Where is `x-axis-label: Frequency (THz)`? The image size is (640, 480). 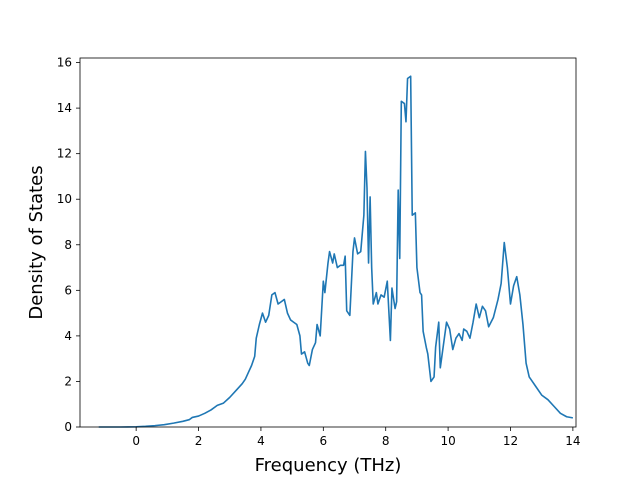 x-axis-label: Frequency (THz) is located at coordinates (328, 465).